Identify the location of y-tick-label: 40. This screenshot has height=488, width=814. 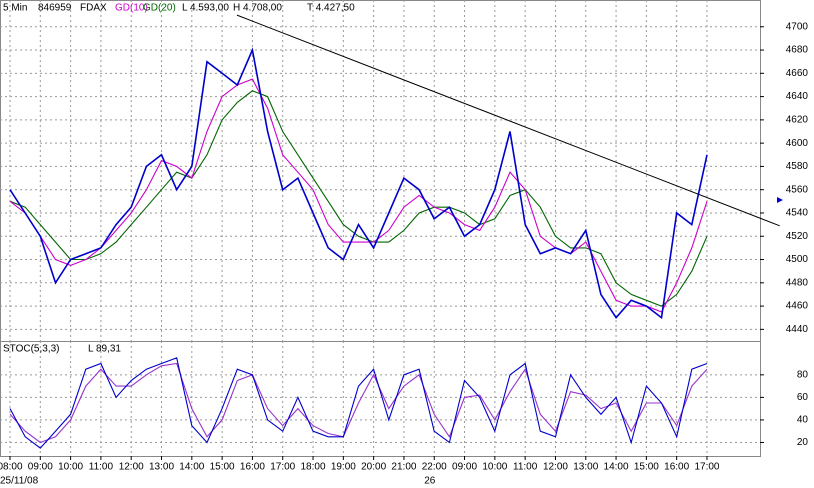
(803, 420).